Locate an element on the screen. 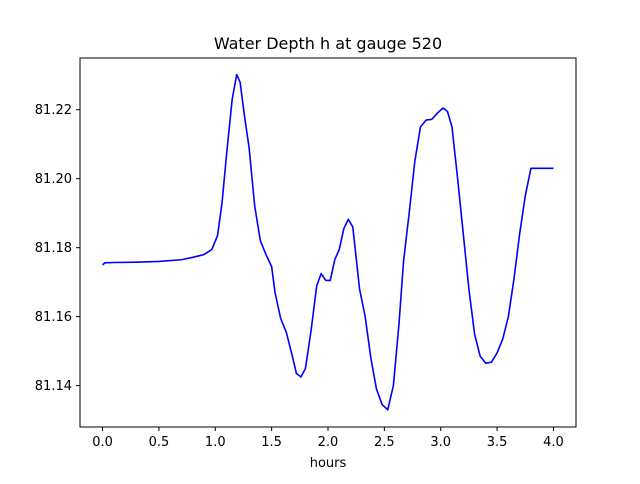 Image resolution: width=640 pixels, height=484 pixels. x-tick-label: 3.0 is located at coordinates (440, 442).